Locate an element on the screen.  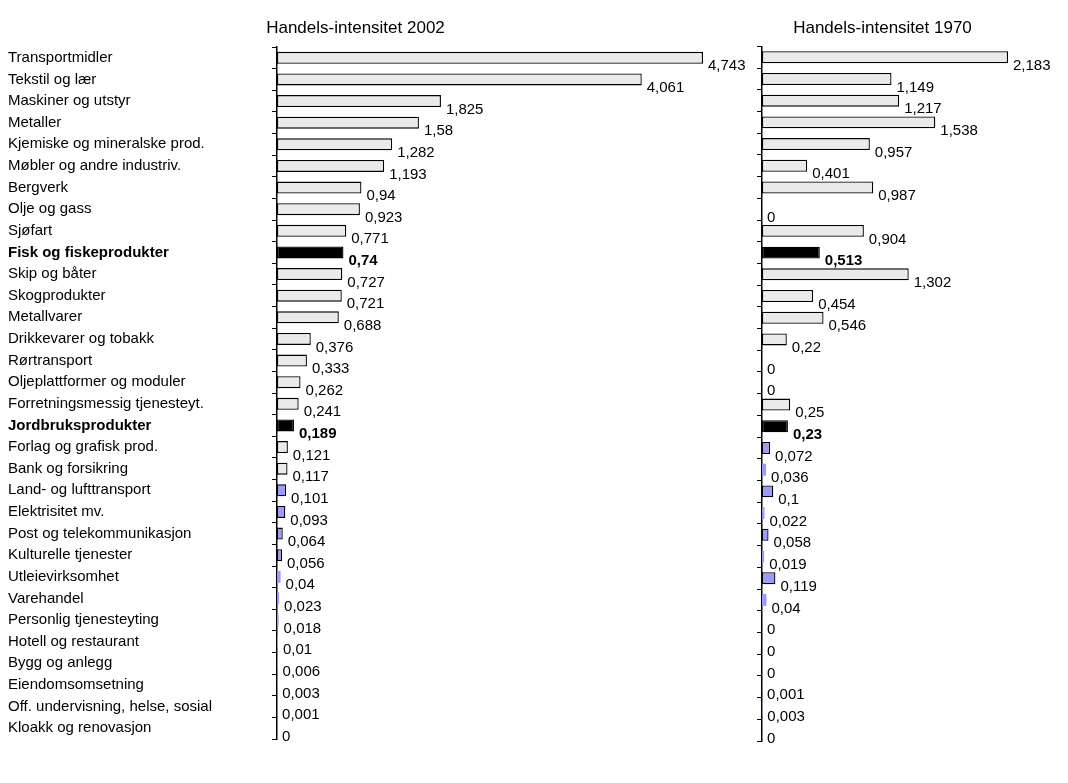
y-tick-label: Bergverk is located at coordinates (38, 186).